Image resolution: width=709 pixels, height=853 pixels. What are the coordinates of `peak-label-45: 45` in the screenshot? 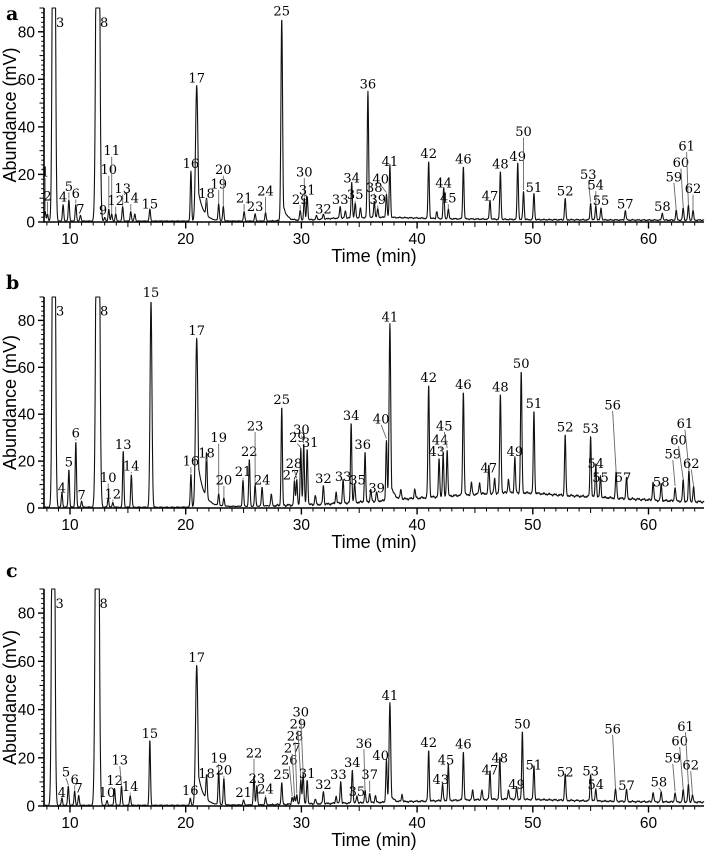 It's located at (444, 426).